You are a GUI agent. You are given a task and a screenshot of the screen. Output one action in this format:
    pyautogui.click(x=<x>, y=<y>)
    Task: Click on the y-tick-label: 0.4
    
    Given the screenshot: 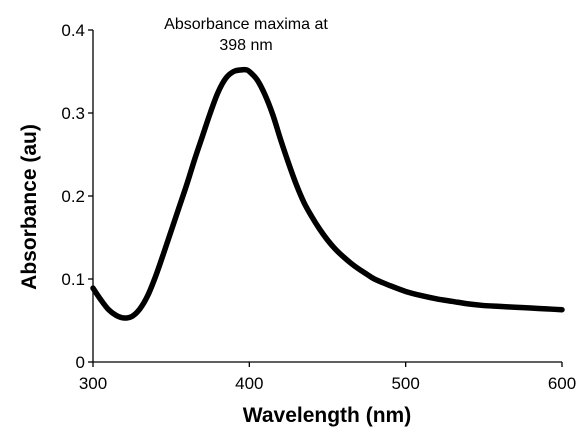 What is the action you would take?
    pyautogui.click(x=73, y=30)
    